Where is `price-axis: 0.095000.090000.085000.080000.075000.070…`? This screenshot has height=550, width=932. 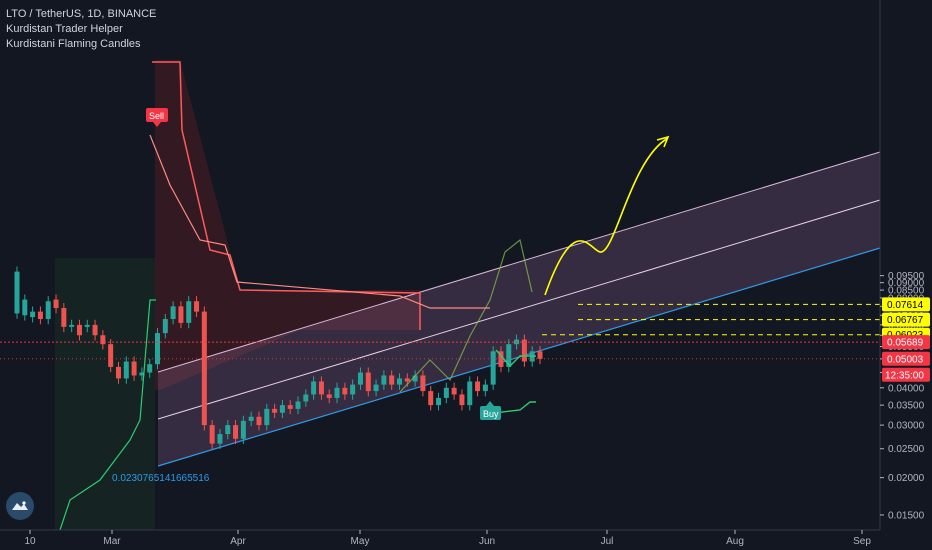
price-axis: 0.095000.090000.085000.080000.075000.070… is located at coordinates (905, 265).